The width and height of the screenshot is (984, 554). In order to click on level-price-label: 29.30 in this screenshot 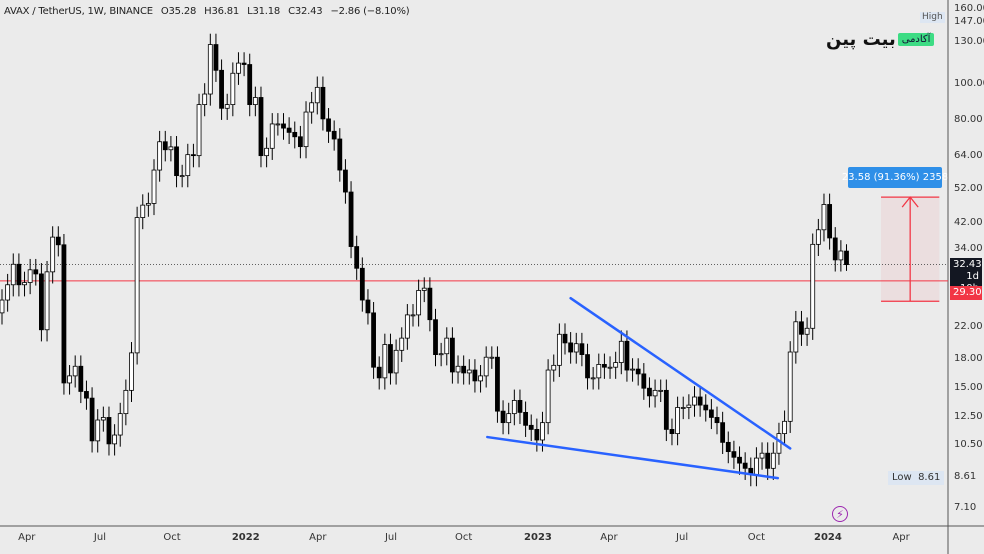, I will do `click(966, 293)`.